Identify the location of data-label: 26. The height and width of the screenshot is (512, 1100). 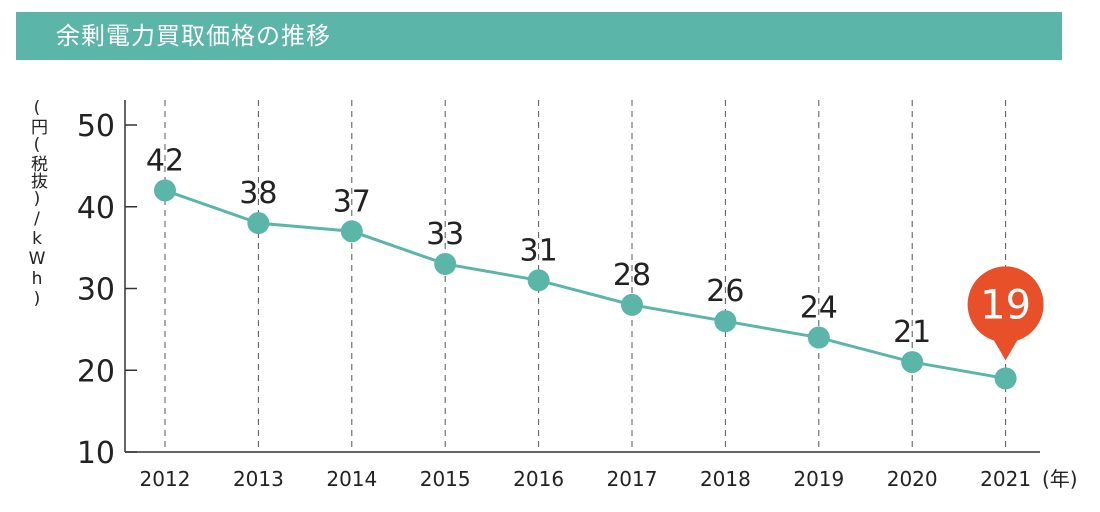
(725, 291).